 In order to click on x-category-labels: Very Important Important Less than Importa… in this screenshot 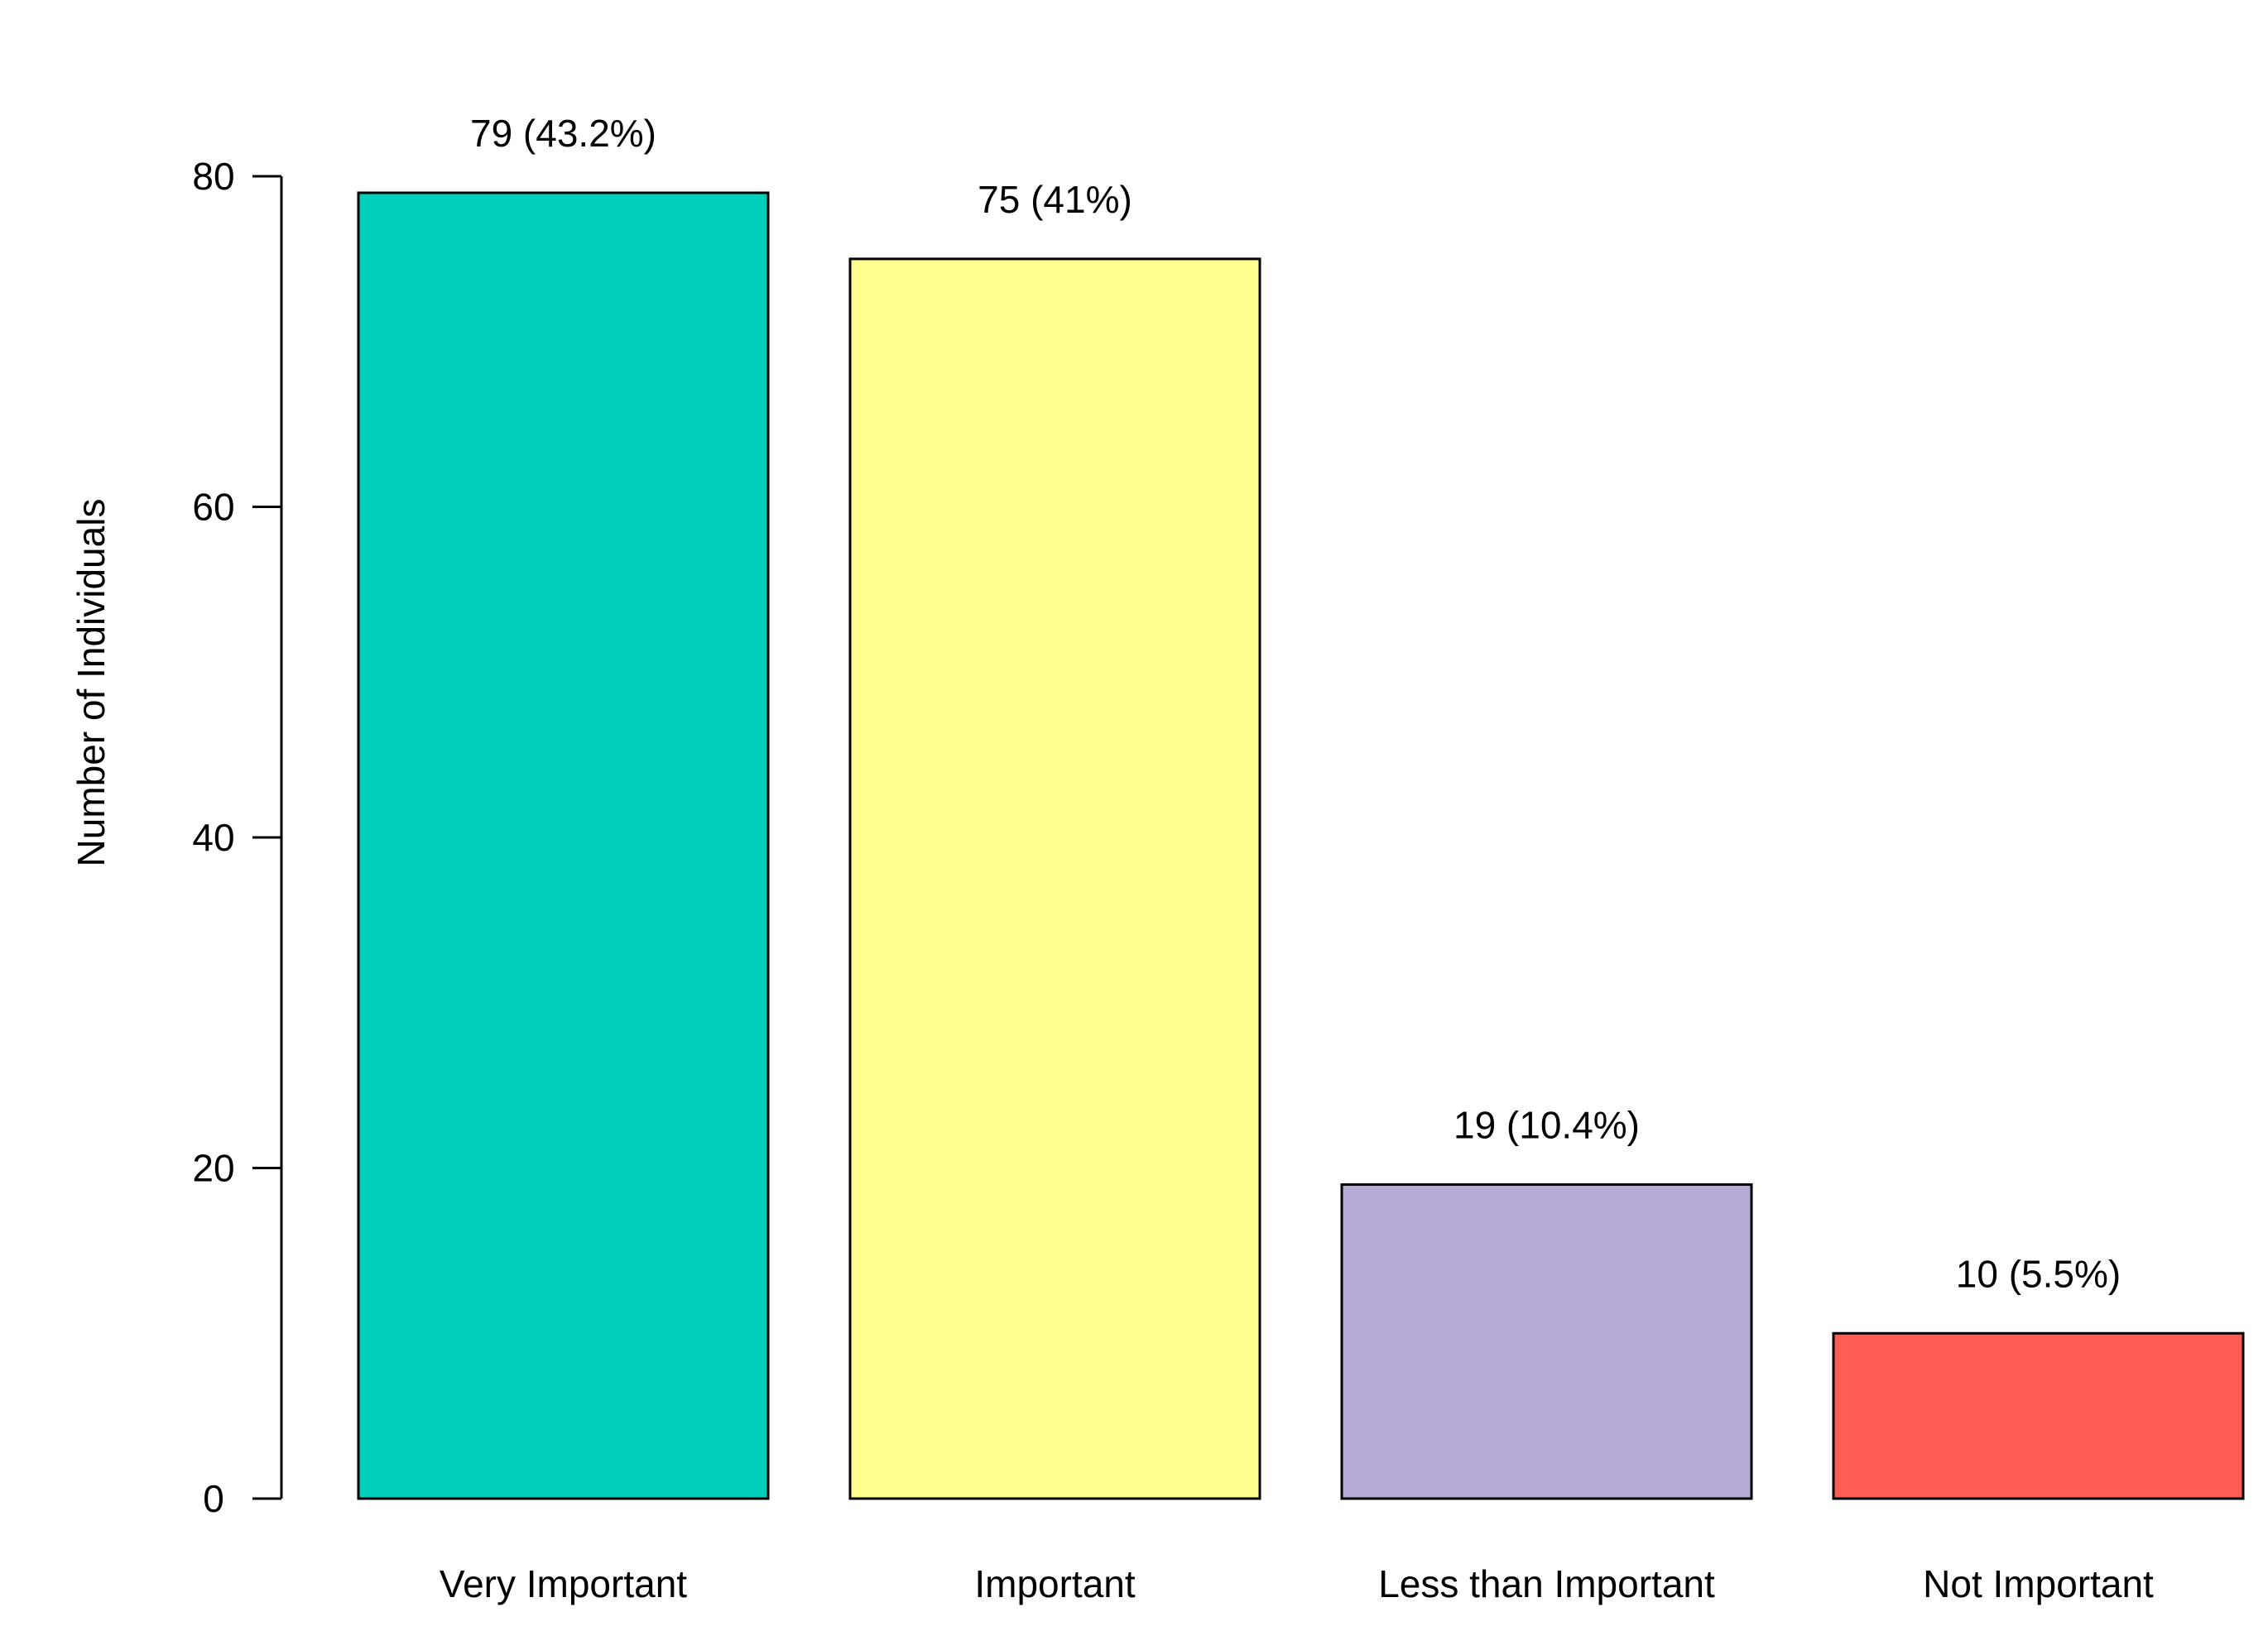, I will do `click(1297, 1584)`.